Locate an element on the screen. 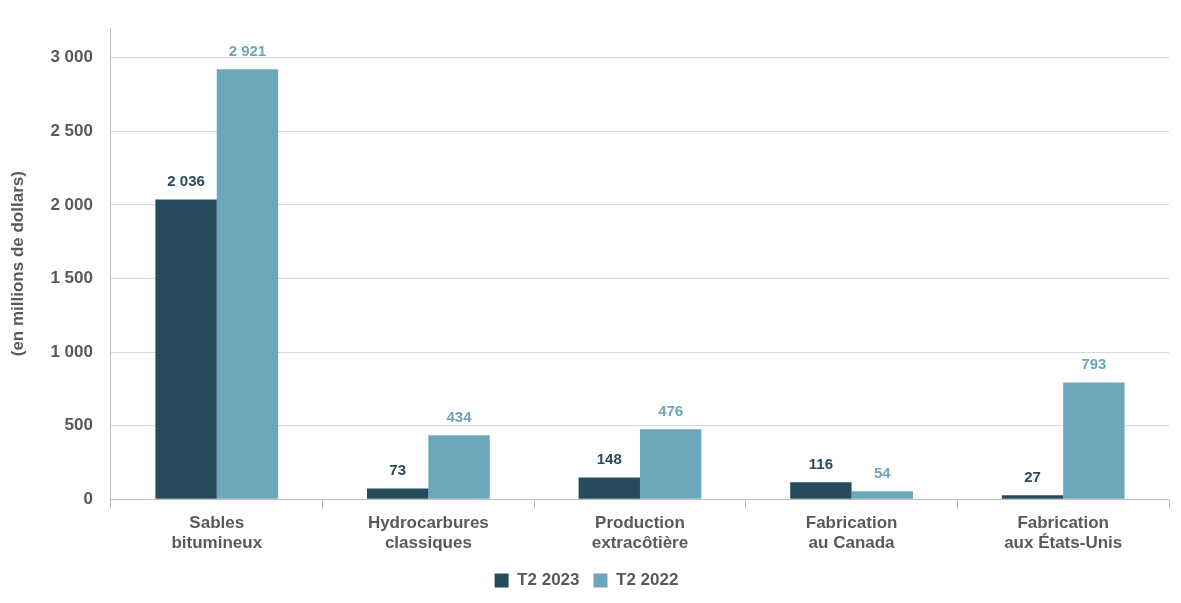 This screenshot has height=603, width=1181. y-tick-label: 2 000 is located at coordinates (71, 204).